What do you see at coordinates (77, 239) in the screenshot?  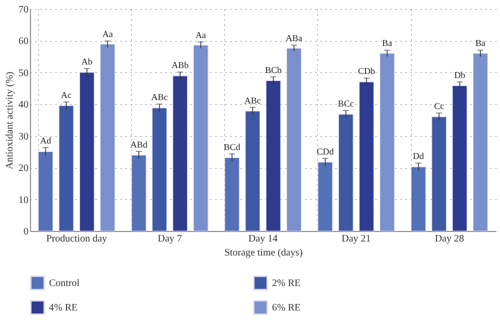 I see `x-tick-label: Production day` at bounding box center [77, 239].